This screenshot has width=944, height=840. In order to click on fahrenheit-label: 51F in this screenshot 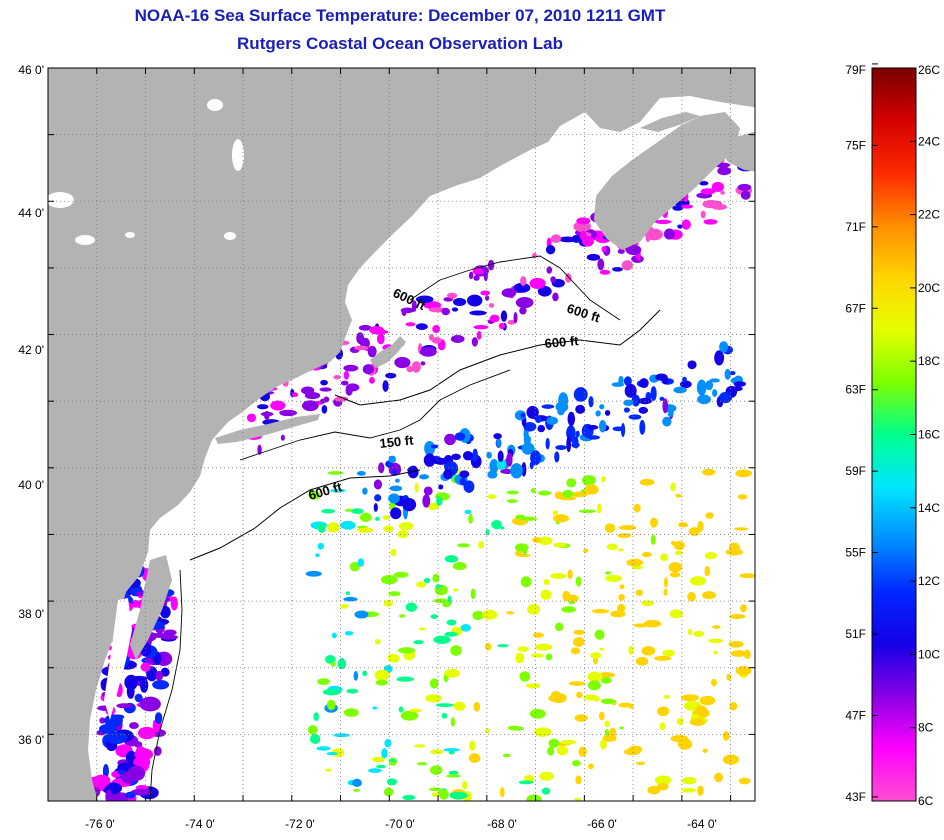, I will do `click(855, 634)`.